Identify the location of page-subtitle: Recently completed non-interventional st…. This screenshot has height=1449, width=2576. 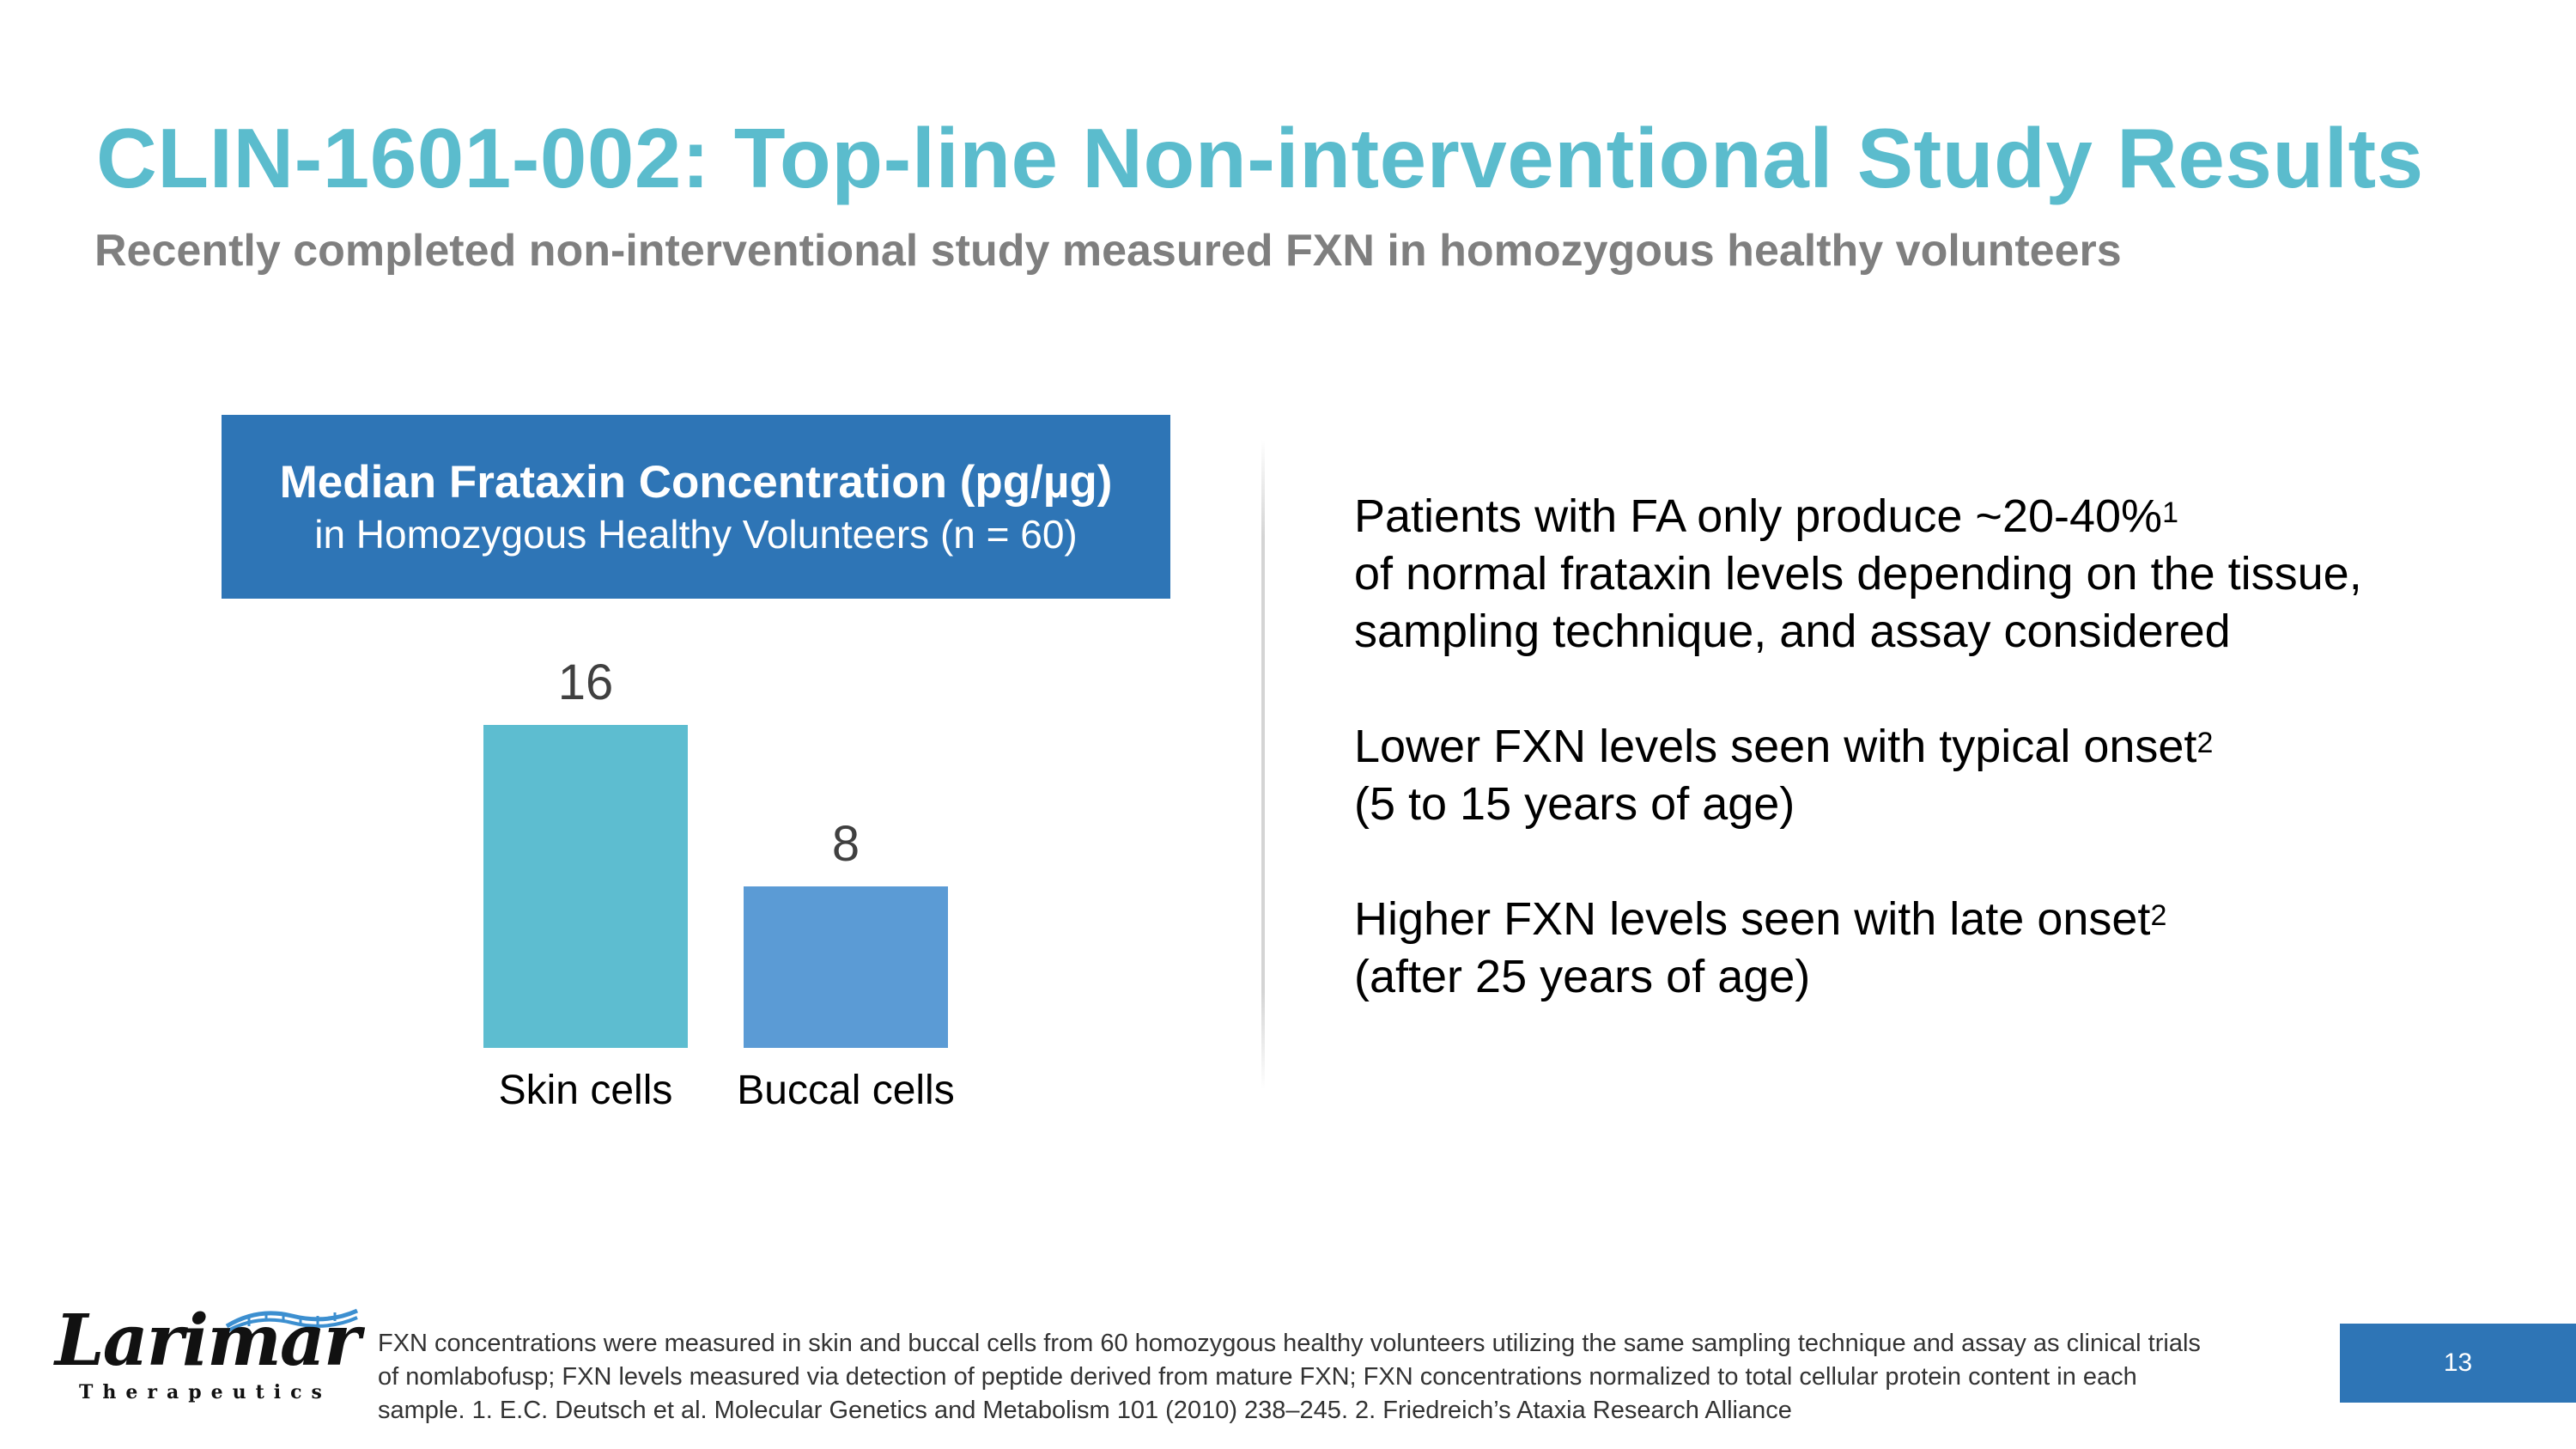
(1108, 251).